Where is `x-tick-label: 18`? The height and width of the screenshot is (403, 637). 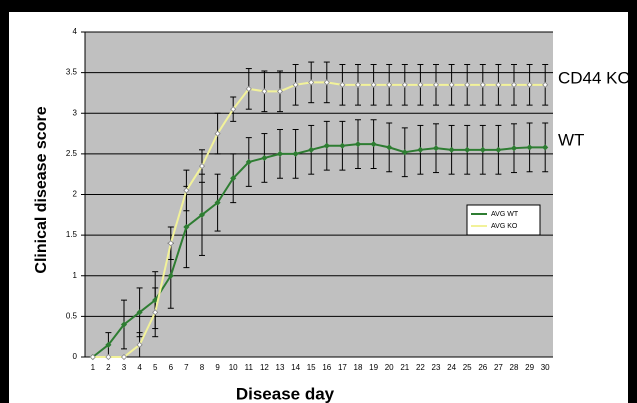 x-tick-label: 18 is located at coordinates (358, 367).